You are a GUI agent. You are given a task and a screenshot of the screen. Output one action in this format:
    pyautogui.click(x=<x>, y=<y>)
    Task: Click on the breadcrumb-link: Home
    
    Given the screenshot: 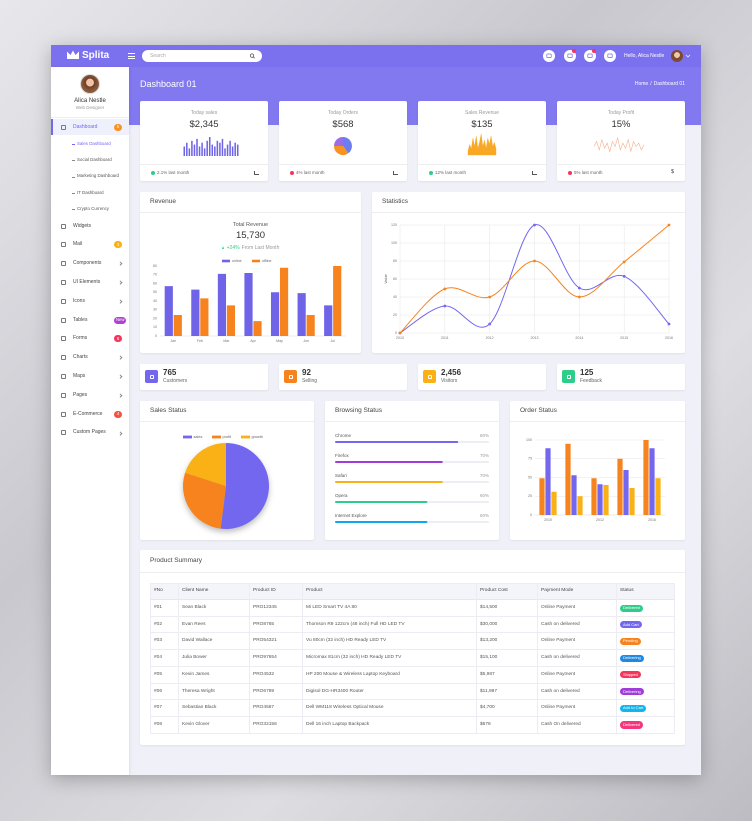 What is the action you would take?
    pyautogui.click(x=641, y=83)
    